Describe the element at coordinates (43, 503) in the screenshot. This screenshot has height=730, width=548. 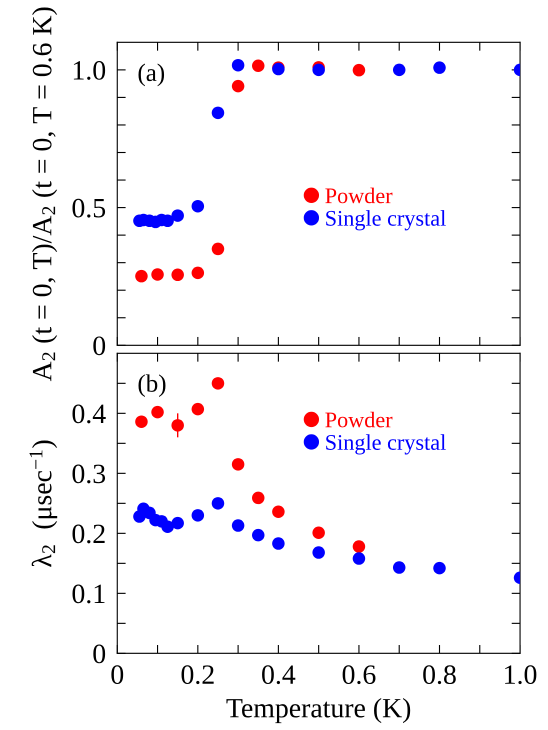
I see `y-axis-title: λ$_{2}$ (μsec$^{−1}$)` at that location.